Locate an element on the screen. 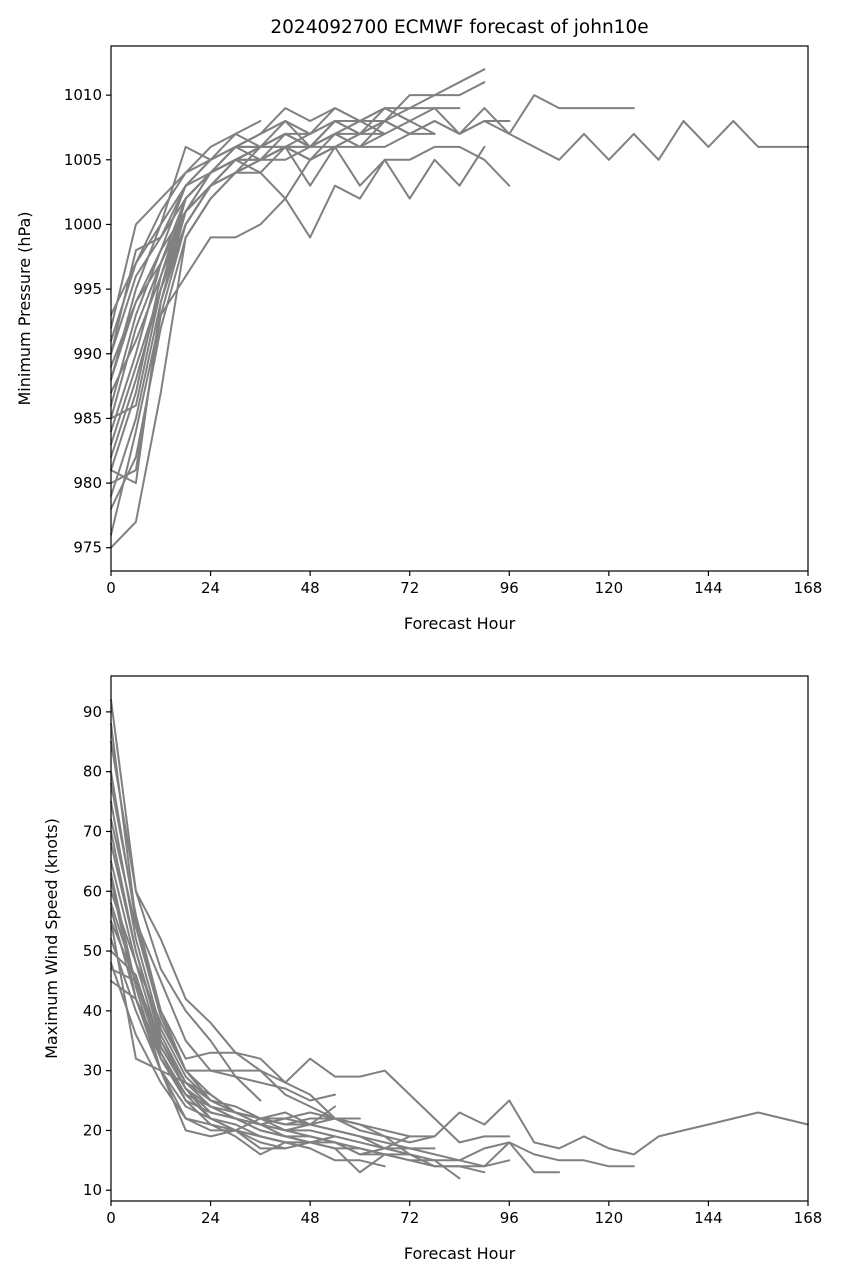 The width and height of the screenshot is (843, 1279). wind-y-tick-label: 50 is located at coordinates (92, 951).